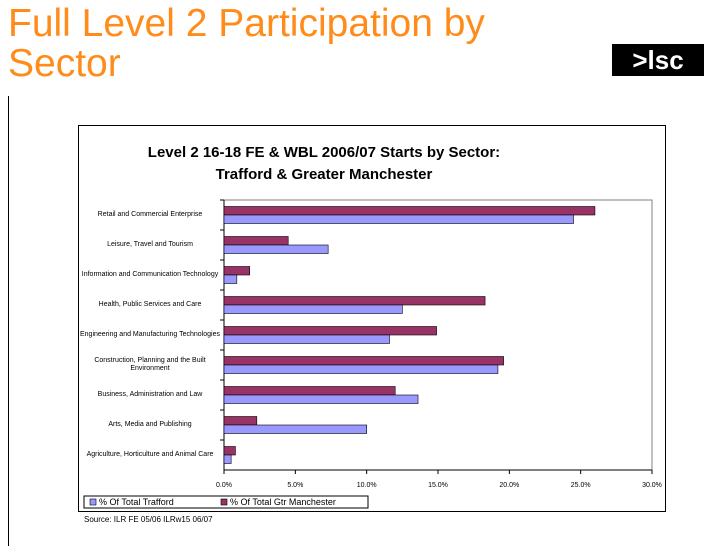 The height and width of the screenshot is (546, 721). I want to click on x-tick-label: 10.0%, so click(367, 485).